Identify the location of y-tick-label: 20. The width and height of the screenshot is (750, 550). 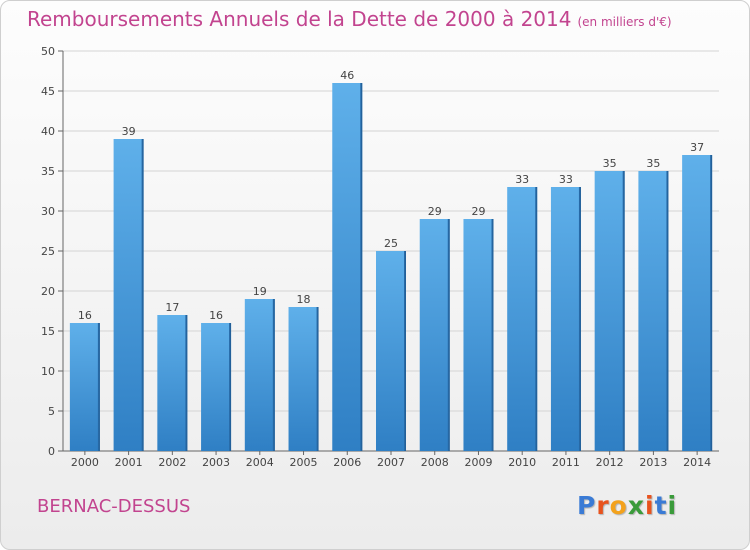
(48, 291).